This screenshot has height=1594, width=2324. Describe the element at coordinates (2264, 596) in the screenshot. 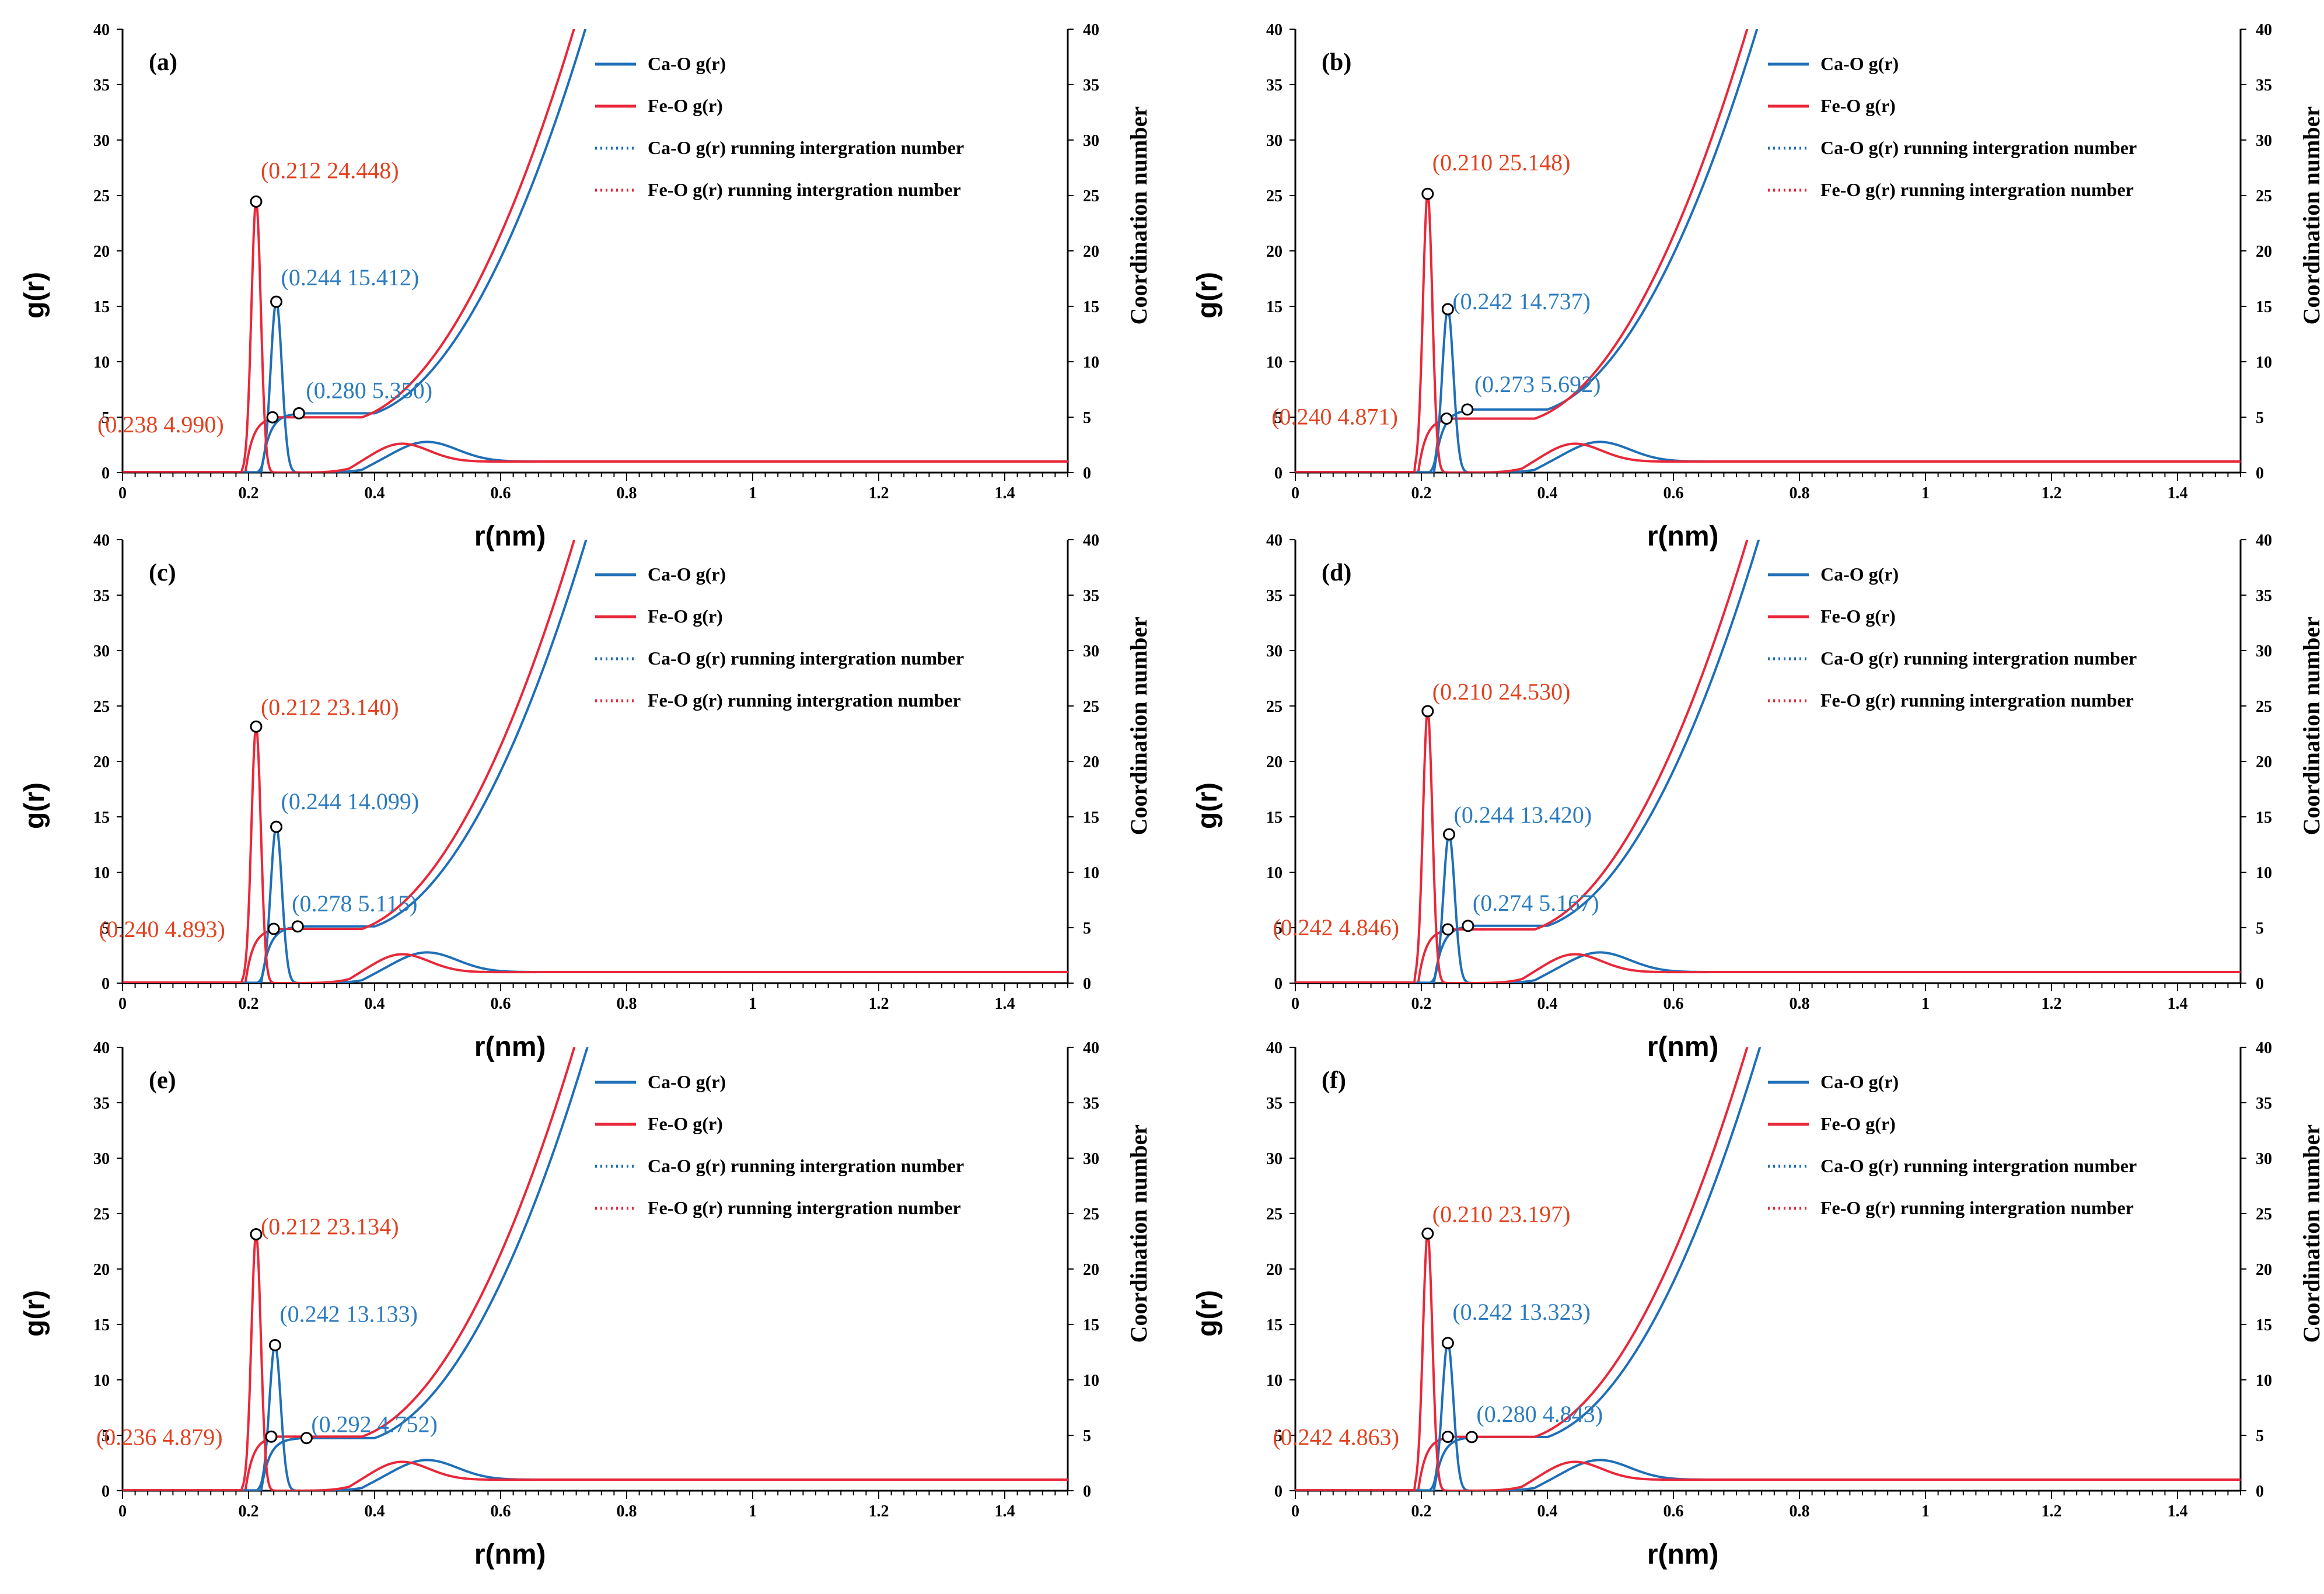

I see `y2-tick-label: 35` at that location.